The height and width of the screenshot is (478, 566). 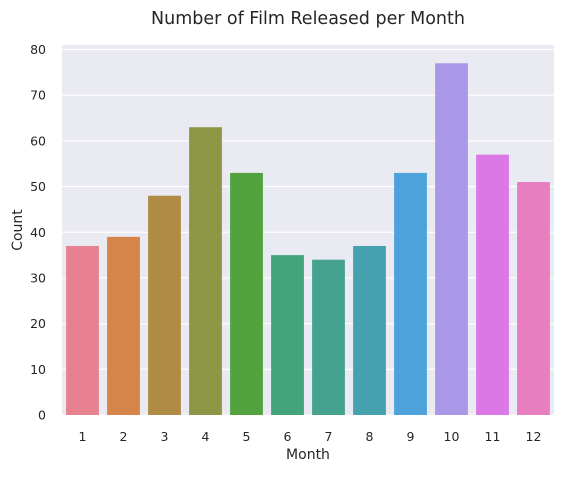 I want to click on y-axis-label: Count, so click(x=18, y=230).